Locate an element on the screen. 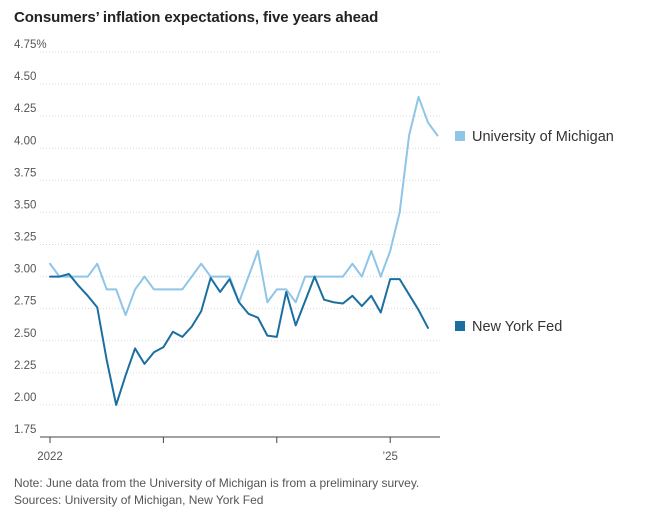 The width and height of the screenshot is (647, 519). legend: University of Michigan New York Fed is located at coordinates (534, 232).